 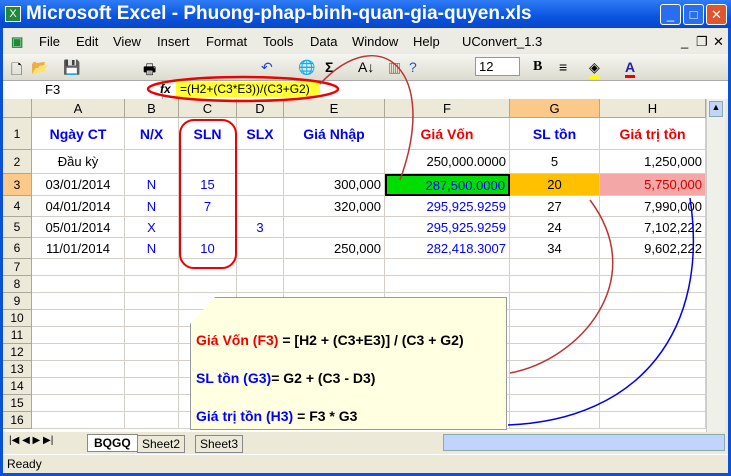 What do you see at coordinates (555, 335) in the screenshot?
I see `cell-G11` at bounding box center [555, 335].